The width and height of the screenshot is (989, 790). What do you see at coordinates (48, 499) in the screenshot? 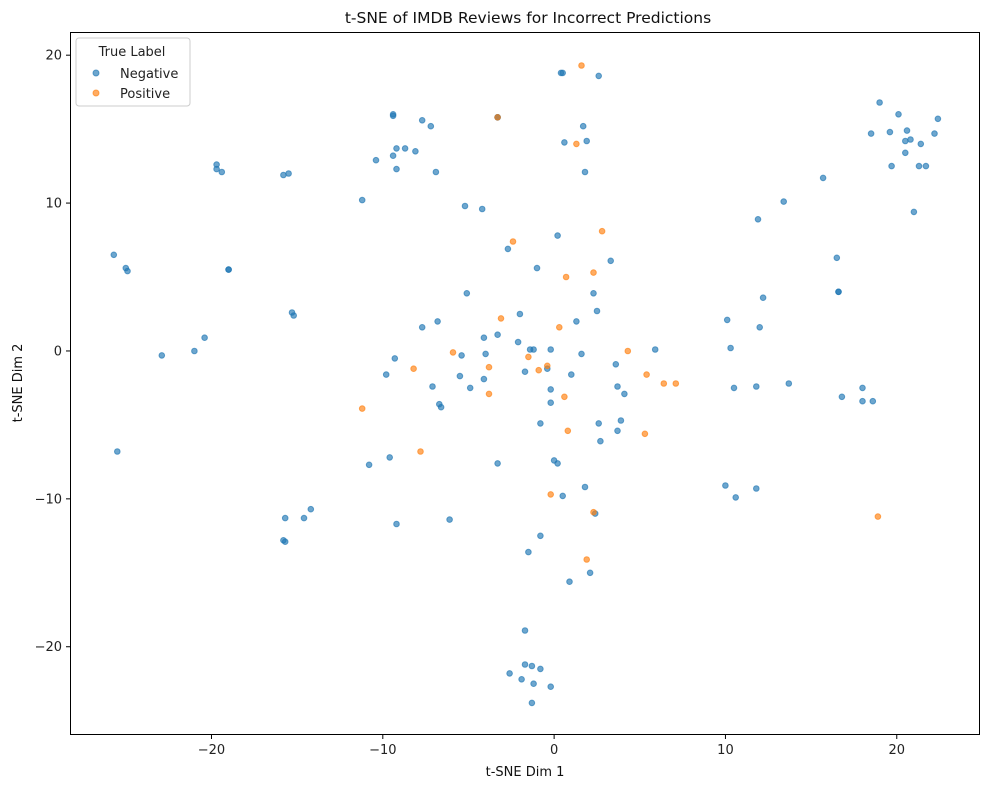
I see `y-tick-label: −10` at bounding box center [48, 499].